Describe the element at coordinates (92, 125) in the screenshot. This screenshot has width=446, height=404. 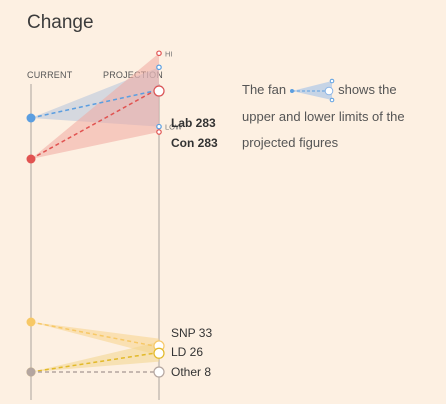
I see `con-projection-line` at that location.